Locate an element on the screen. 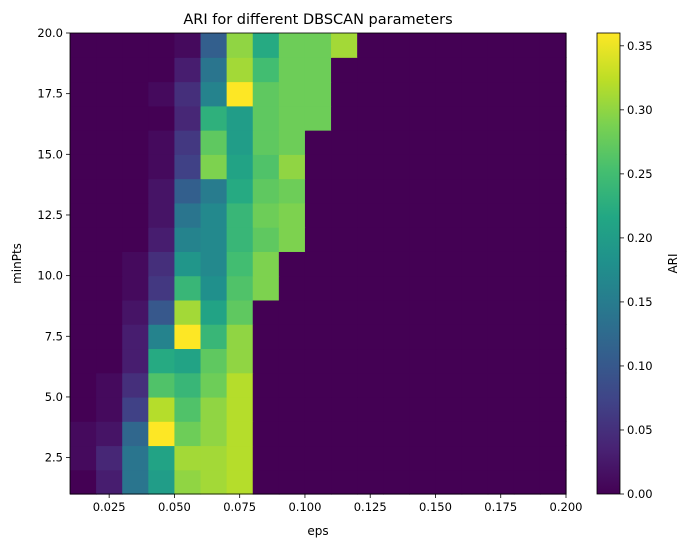  x-tick-label: 0.050 is located at coordinates (174, 507).